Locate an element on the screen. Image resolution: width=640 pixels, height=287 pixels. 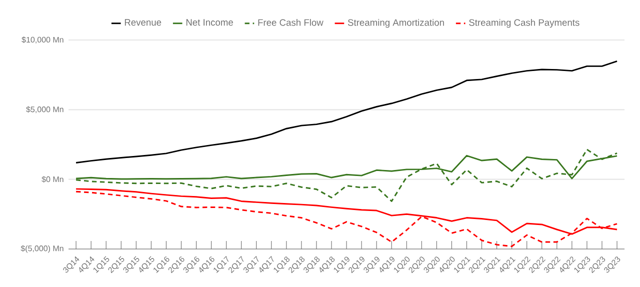
y-tick-label: $5,000 Mn is located at coordinates (45, 110).